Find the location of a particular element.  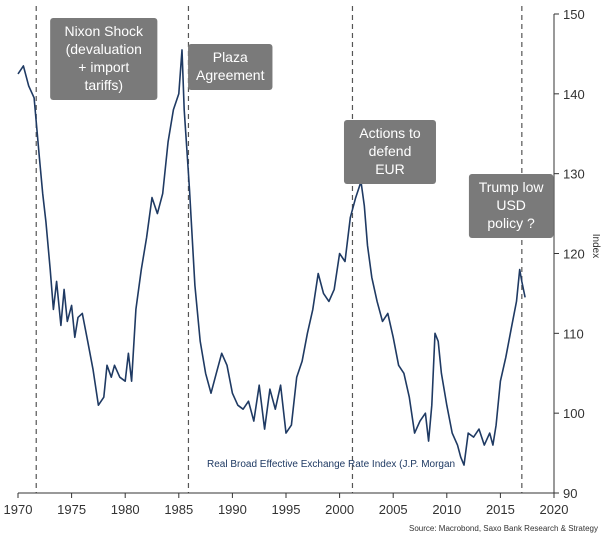

x-tick-label: 1970 is located at coordinates (18, 509).